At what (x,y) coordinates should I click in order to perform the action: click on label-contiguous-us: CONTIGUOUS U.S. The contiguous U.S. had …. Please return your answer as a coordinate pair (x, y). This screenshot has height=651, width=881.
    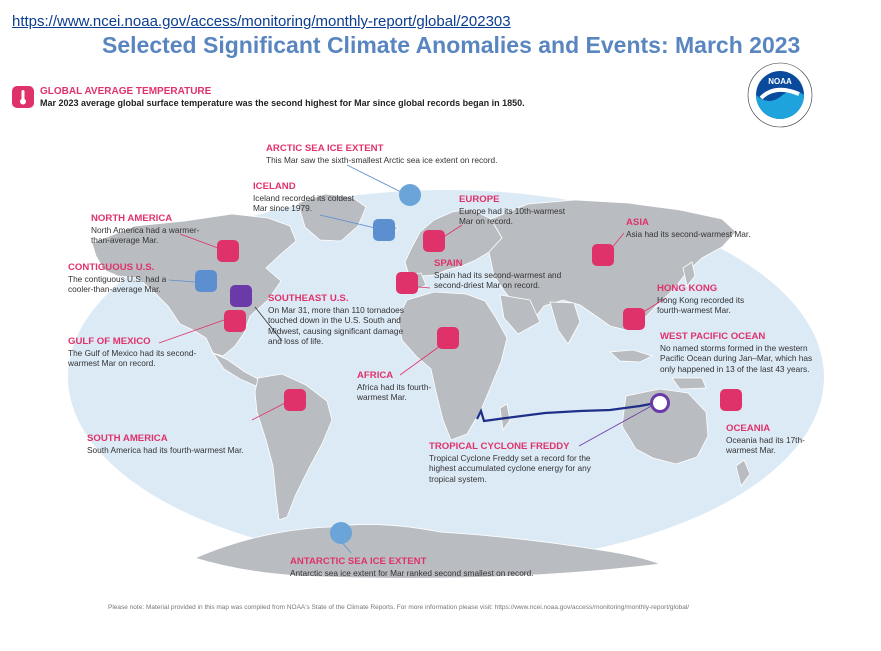
    Looking at the image, I should click on (119, 278).